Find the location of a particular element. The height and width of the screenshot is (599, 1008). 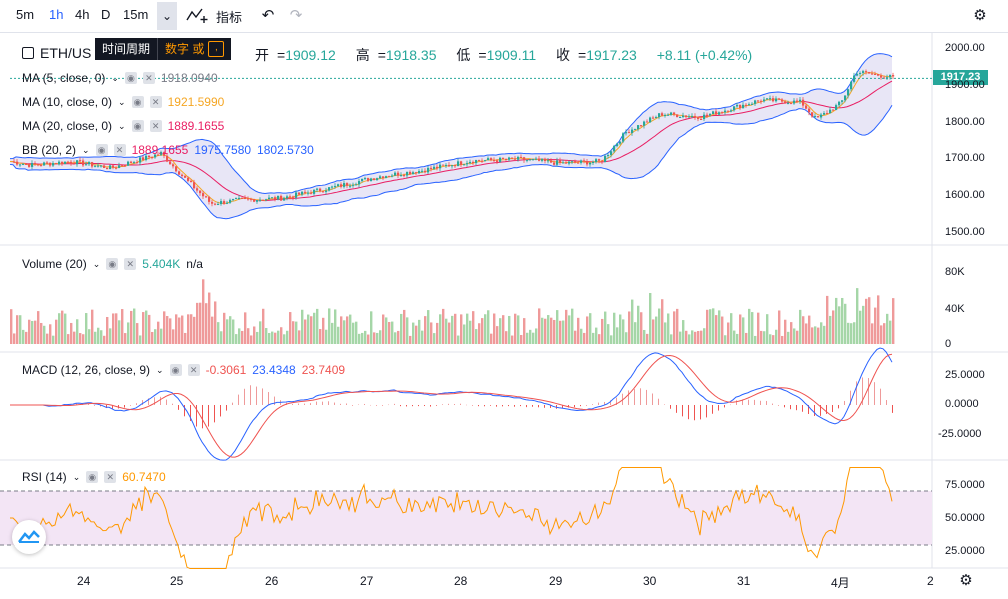

timeframe-15m: 15m is located at coordinates (136, 14).